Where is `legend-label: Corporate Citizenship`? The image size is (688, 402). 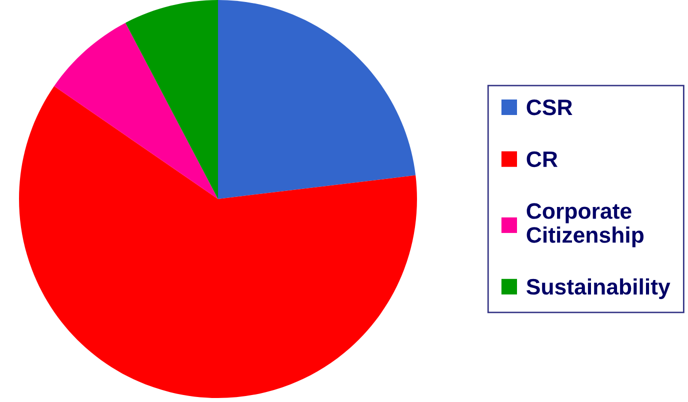
legend-label: Corporate Citizenship is located at coordinates (585, 225).